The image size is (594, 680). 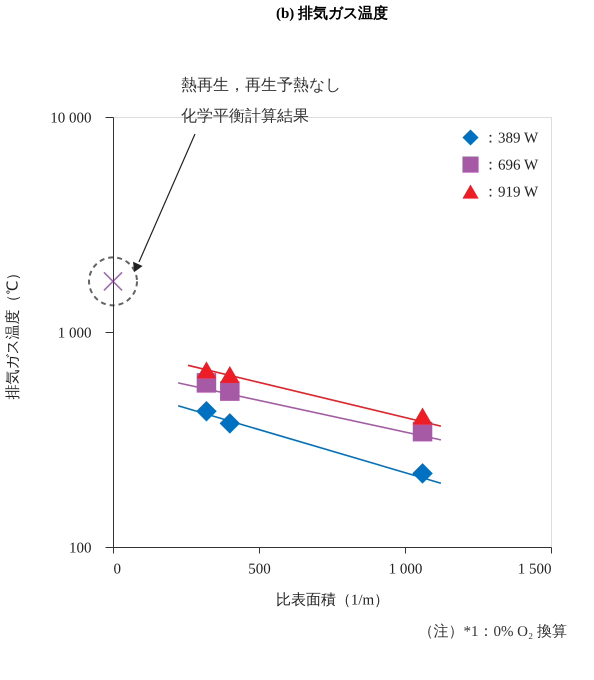 I want to click on x-tick-label: 1 000, so click(x=405, y=570).